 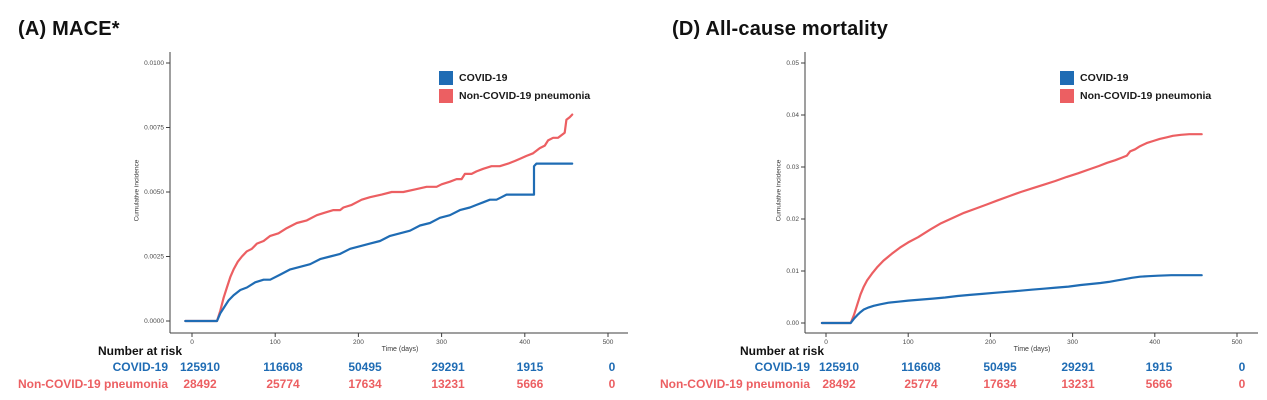 What do you see at coordinates (779, 190) in the screenshot?
I see `panel-d-ylabel: Cumulative incidence` at bounding box center [779, 190].